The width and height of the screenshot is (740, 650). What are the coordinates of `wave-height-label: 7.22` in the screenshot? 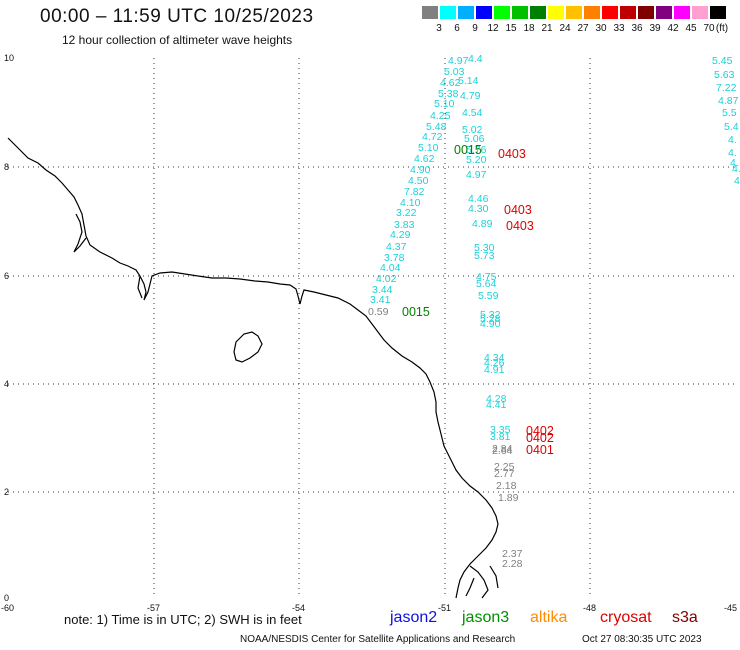 It's located at (726, 88).